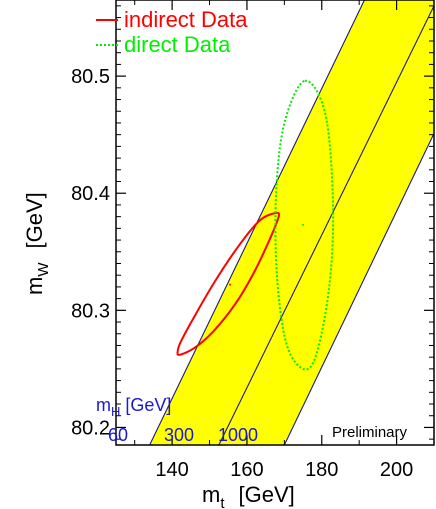 The height and width of the screenshot is (509, 436). What do you see at coordinates (396, 470) in the screenshot?
I see `x-tick-label: 200` at bounding box center [396, 470].